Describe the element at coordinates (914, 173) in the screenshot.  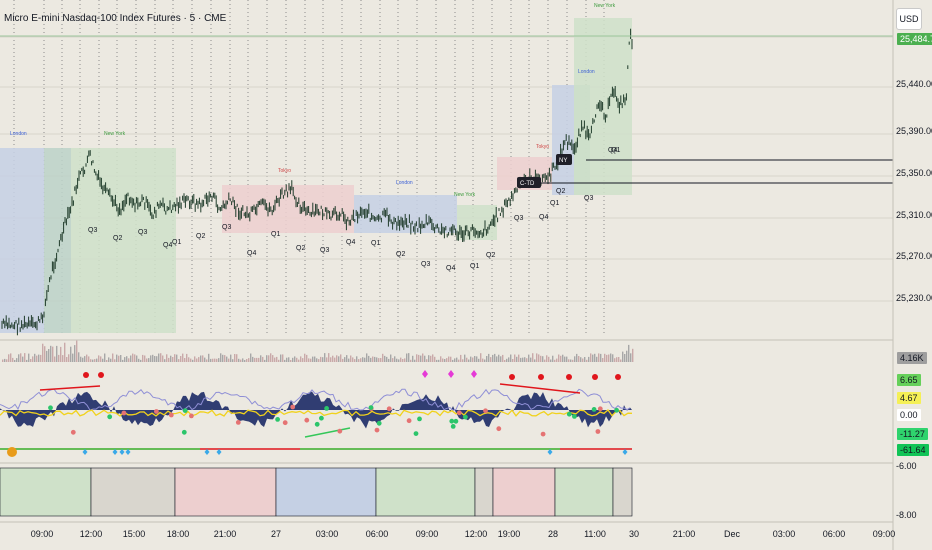
I see `price-label: 25,350.00` at that location.